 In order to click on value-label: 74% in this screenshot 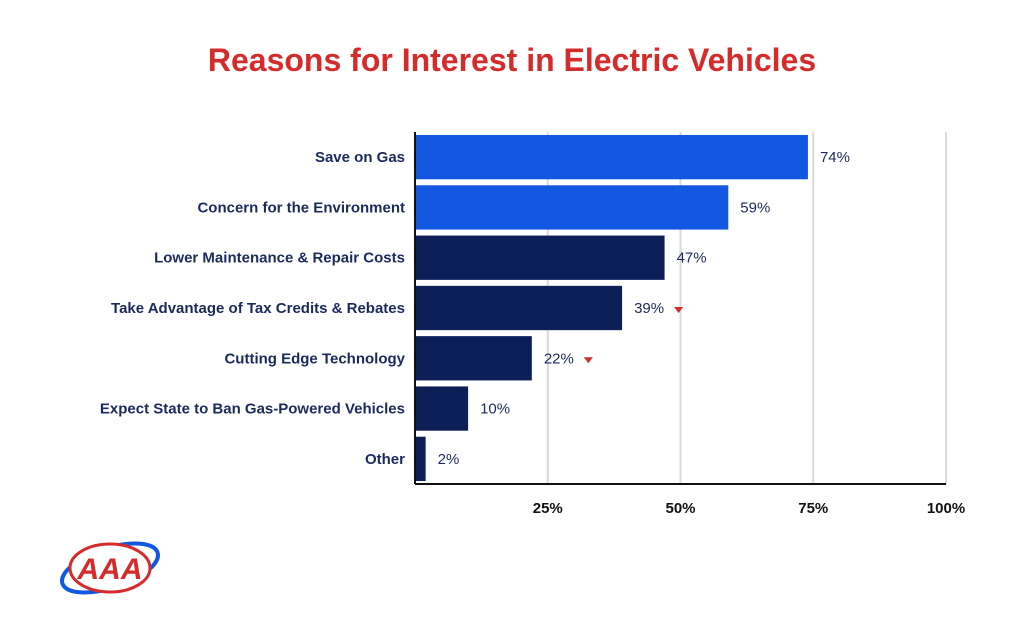, I will do `click(835, 157)`.